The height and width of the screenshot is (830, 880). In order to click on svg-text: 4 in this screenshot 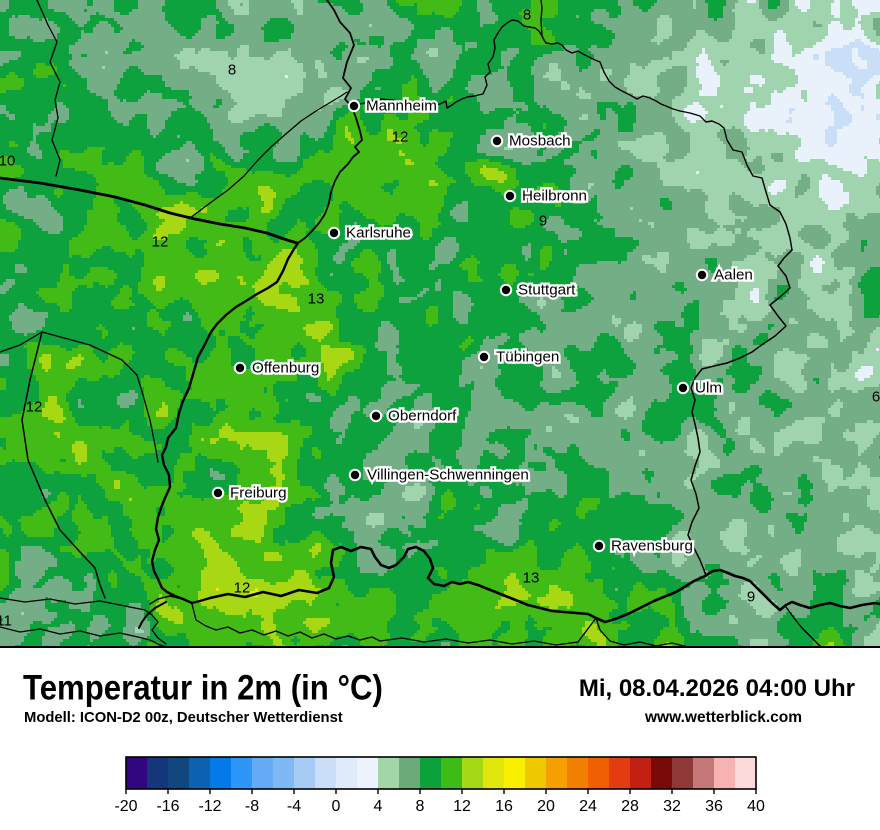, I will do `click(378, 806)`.